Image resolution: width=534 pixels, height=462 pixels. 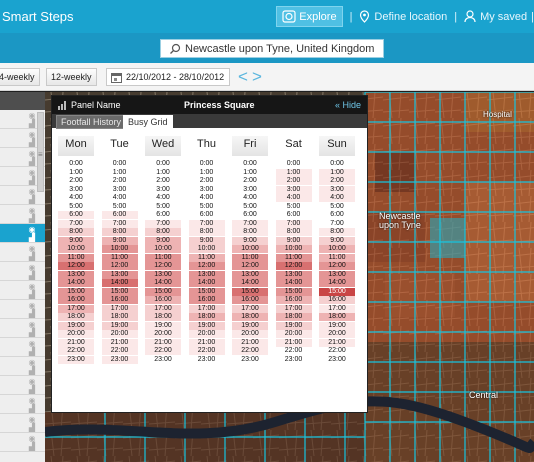 What do you see at coordinates (168, 77) in the screenshot?
I see `date-range-picker: 22/10/2012 - 28/10/2012` at bounding box center [168, 77].